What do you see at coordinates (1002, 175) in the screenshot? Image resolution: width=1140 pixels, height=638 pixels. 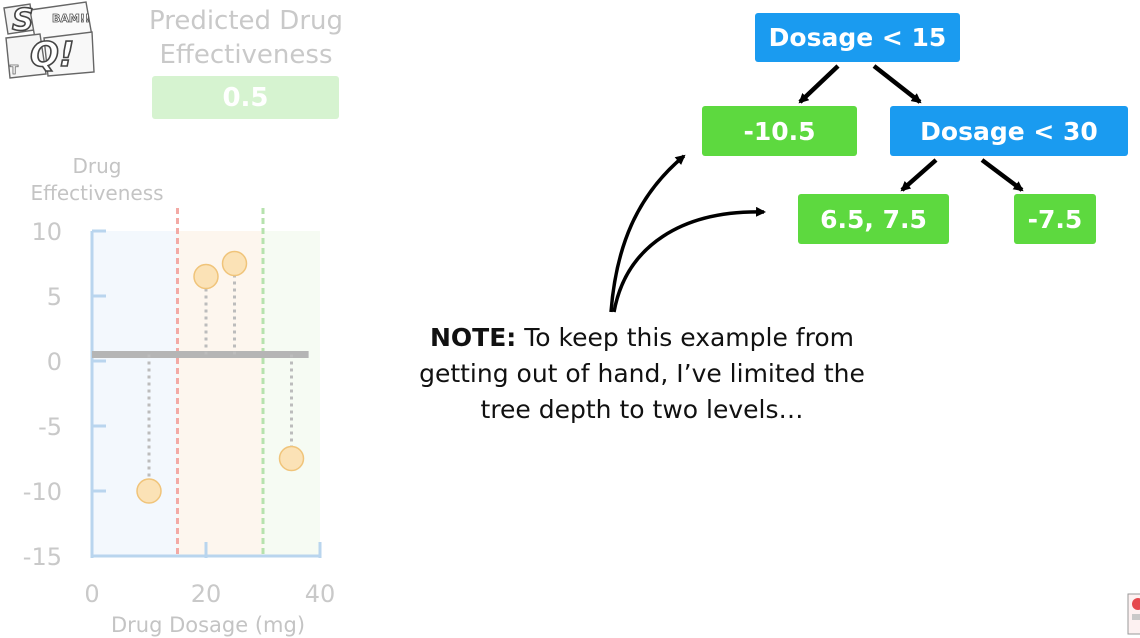 I see `arrow-node-right` at bounding box center [1002, 175].